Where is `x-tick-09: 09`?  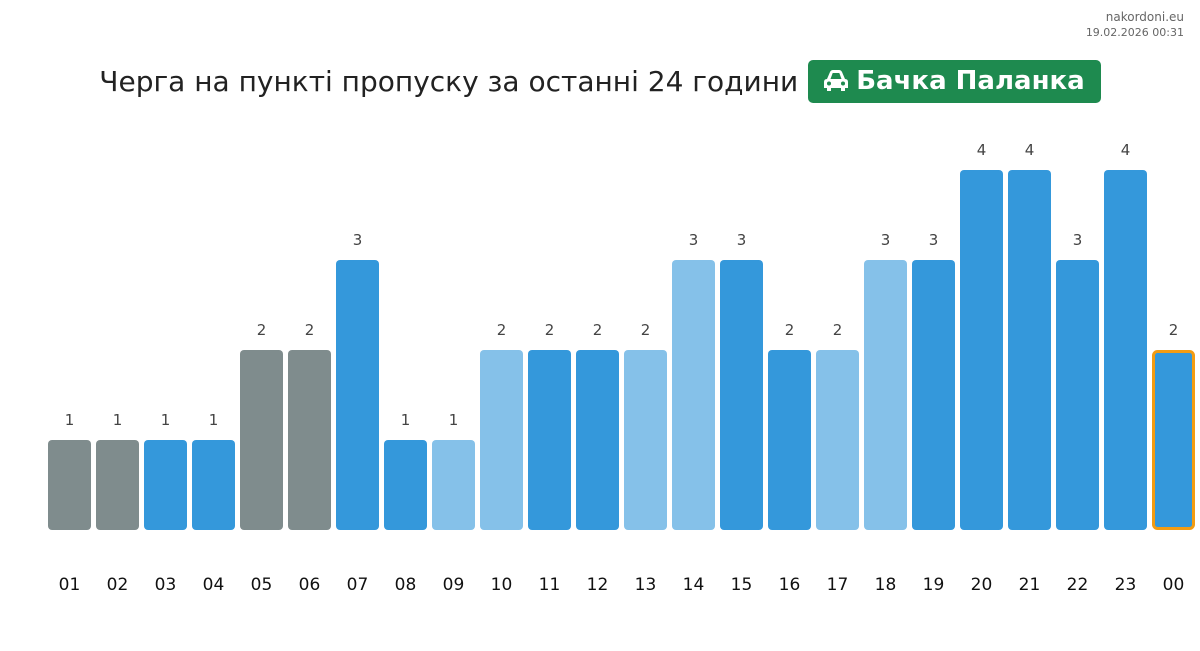 x-tick-09: 09 is located at coordinates (454, 585).